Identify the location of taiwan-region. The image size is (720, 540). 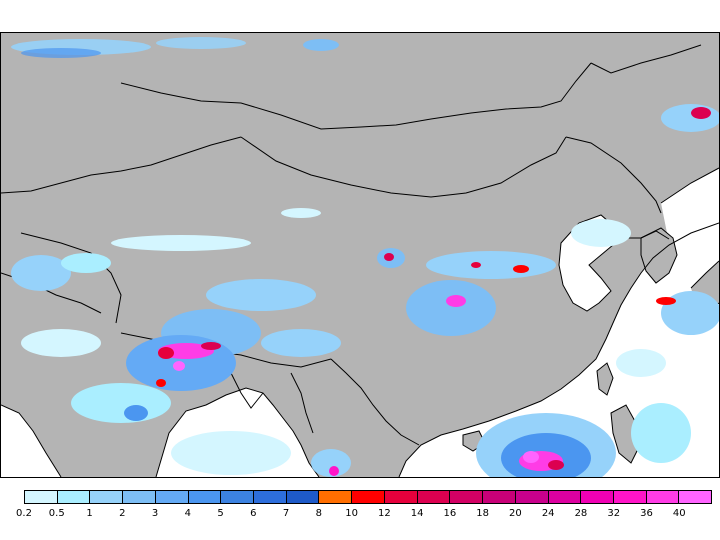
(605, 379).